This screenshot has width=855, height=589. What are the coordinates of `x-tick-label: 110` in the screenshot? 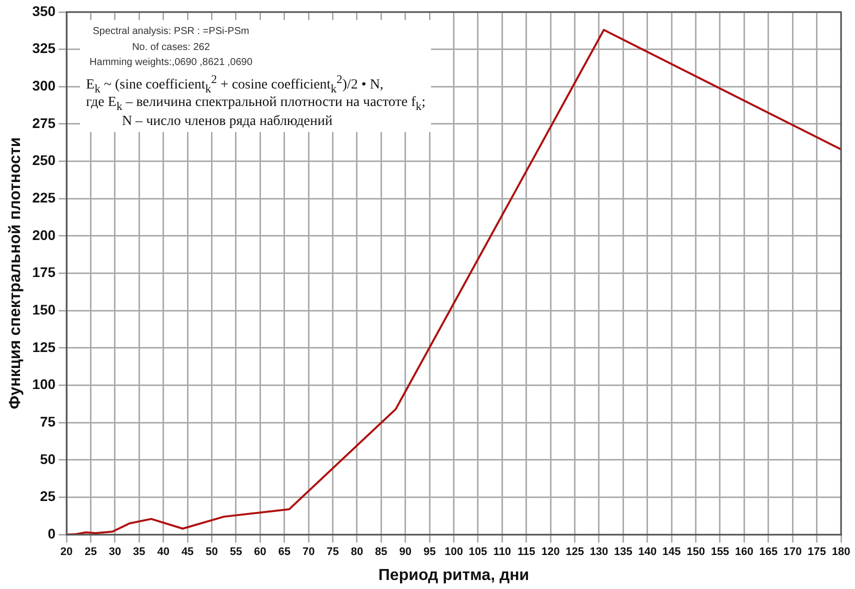 It's located at (502, 552).